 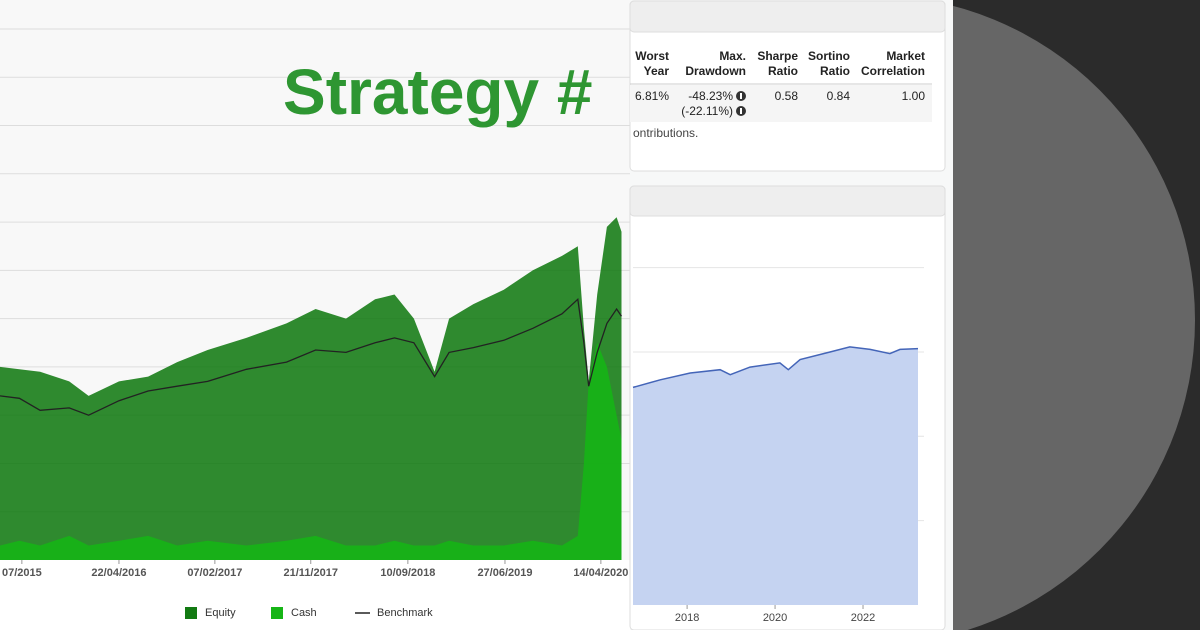 I want to click on legend-label: Cash, so click(x=304, y=613).